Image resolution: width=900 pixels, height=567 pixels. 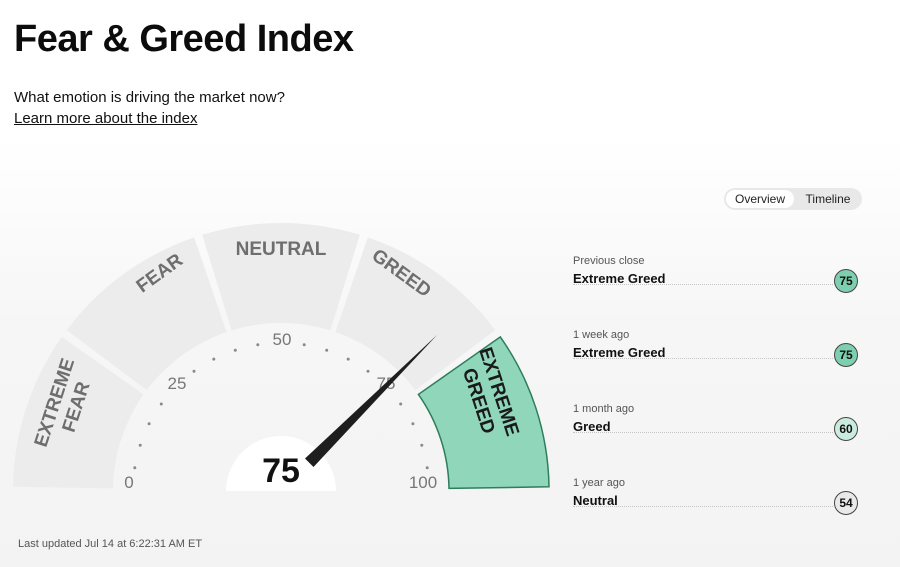 What do you see at coordinates (281, 249) in the screenshot?
I see `zone-label-neutral: NEUTRAL` at bounding box center [281, 249].